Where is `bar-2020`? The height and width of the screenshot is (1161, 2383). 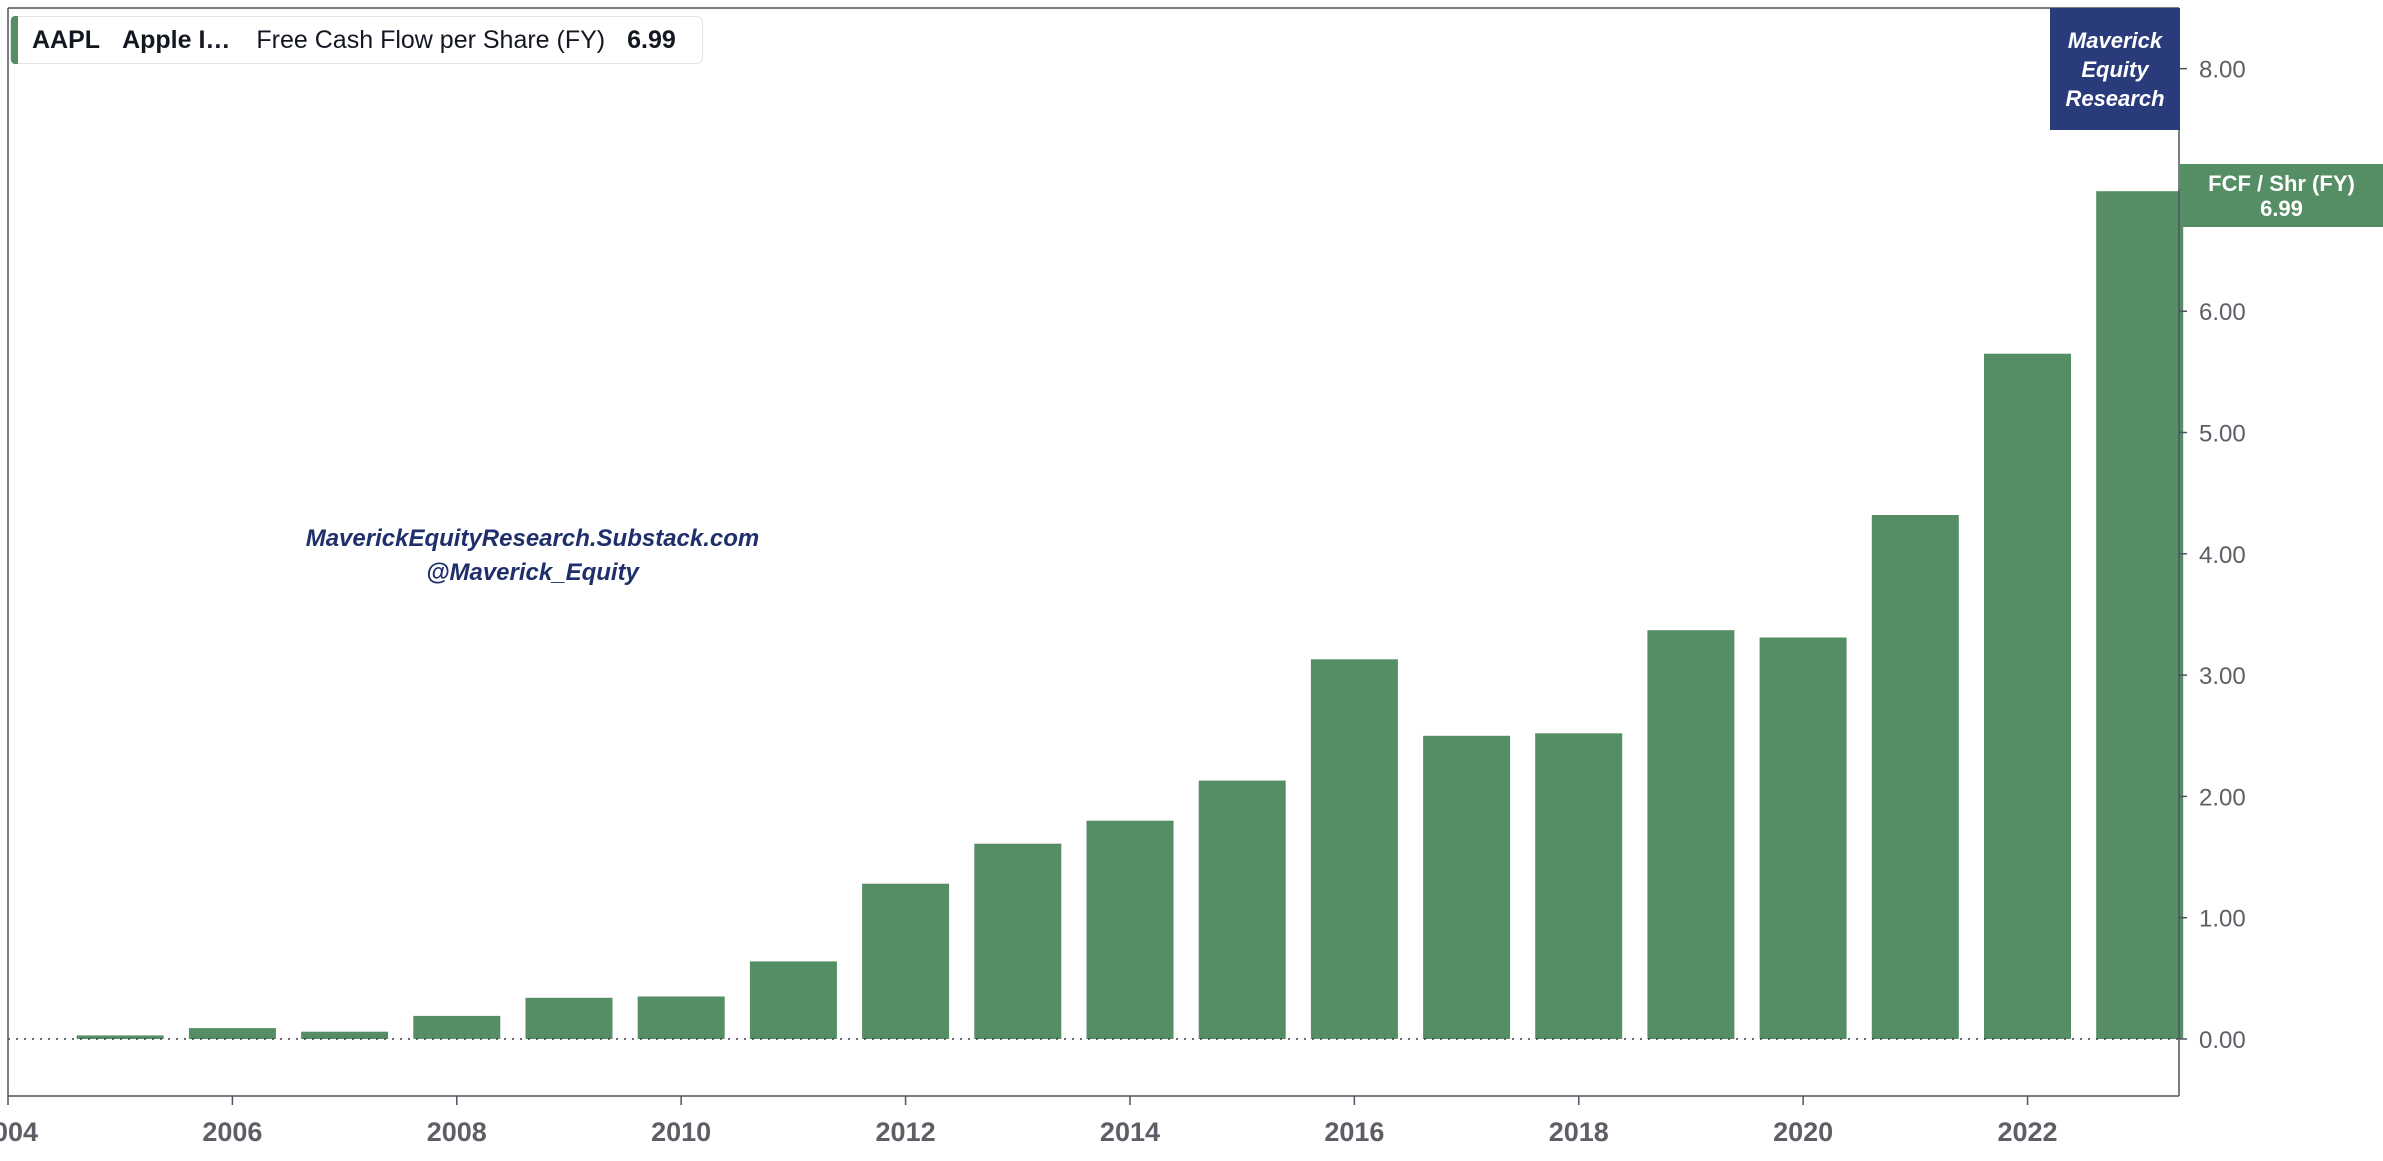 bar-2020 is located at coordinates (1803, 838).